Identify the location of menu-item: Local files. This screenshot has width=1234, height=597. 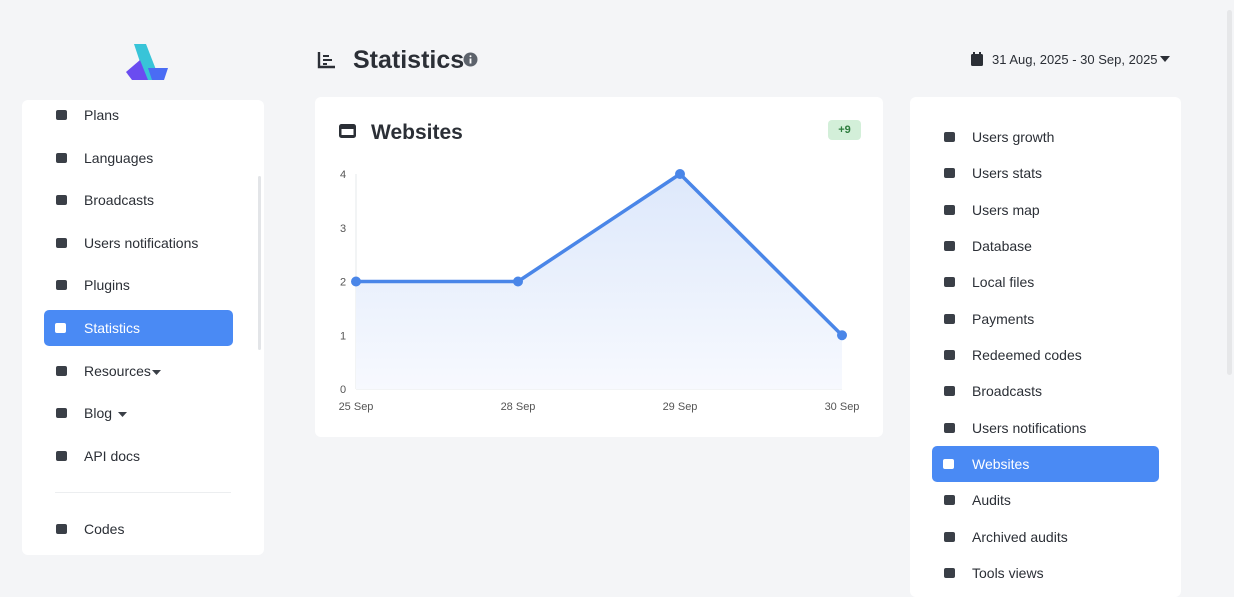
(1045, 282).